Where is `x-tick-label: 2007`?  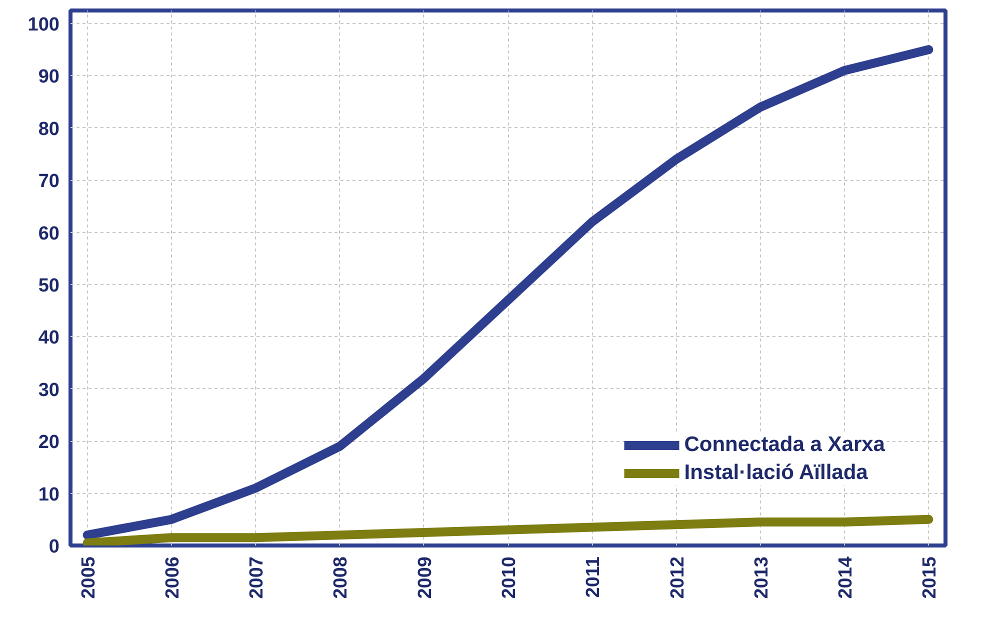
x-tick-label: 2007 is located at coordinates (257, 577).